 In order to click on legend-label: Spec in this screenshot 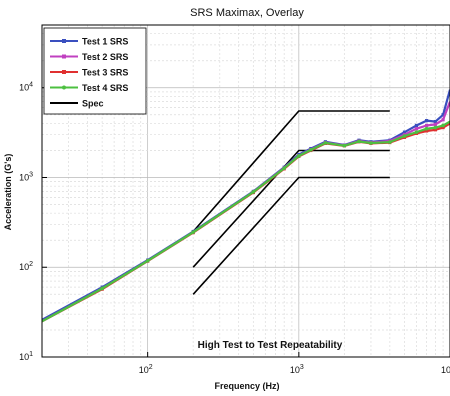, I will do `click(93, 104)`.